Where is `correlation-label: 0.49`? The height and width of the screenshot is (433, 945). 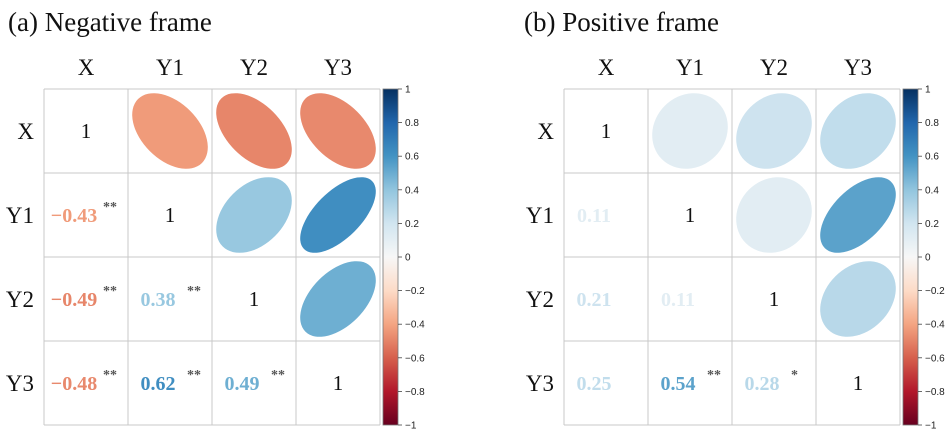
correlation-label: 0.49 is located at coordinates (242, 384).